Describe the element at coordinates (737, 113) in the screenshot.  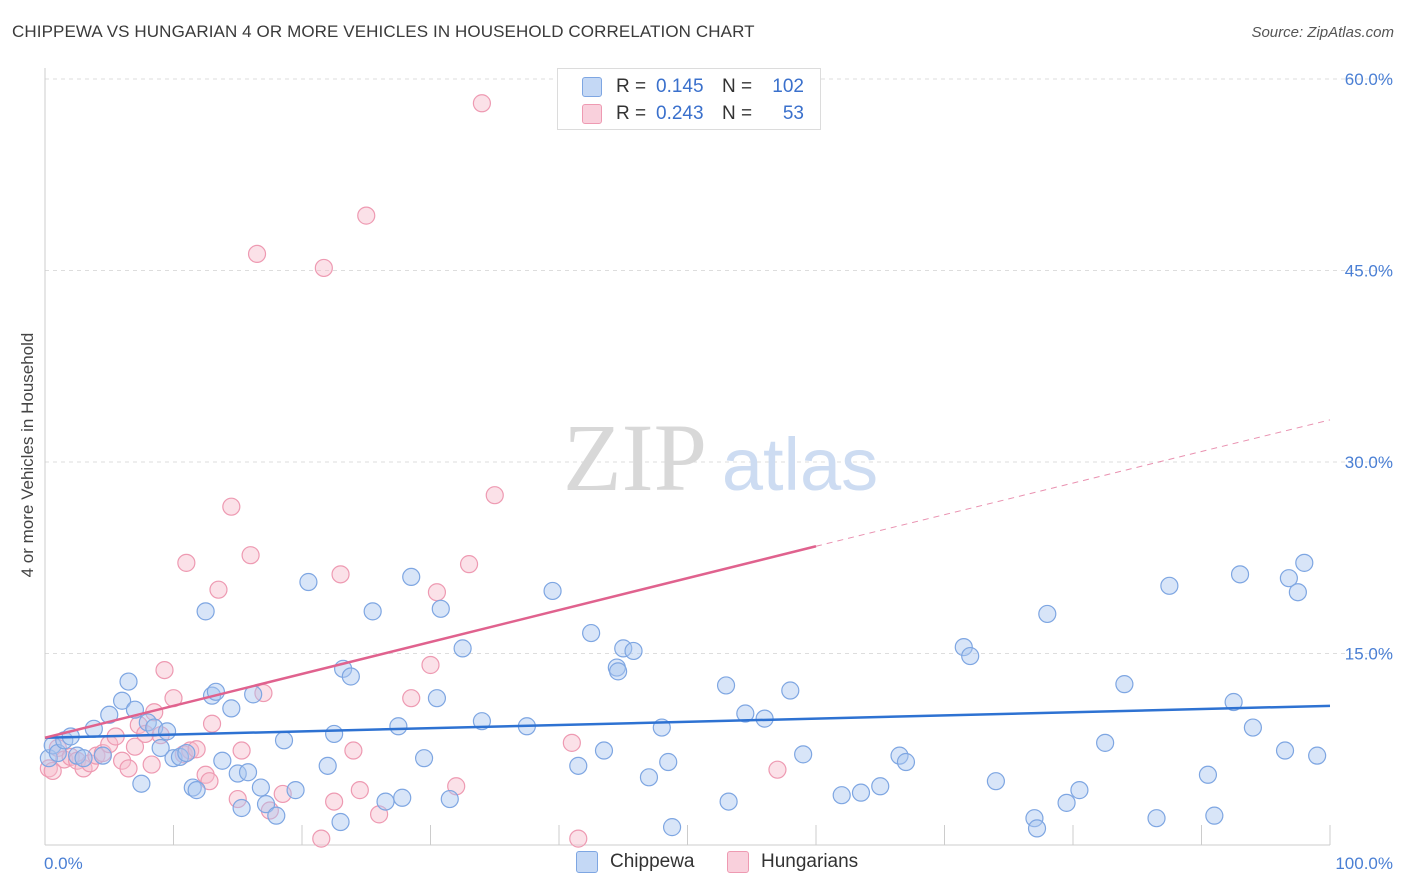
I see `n-label: N =` at that location.